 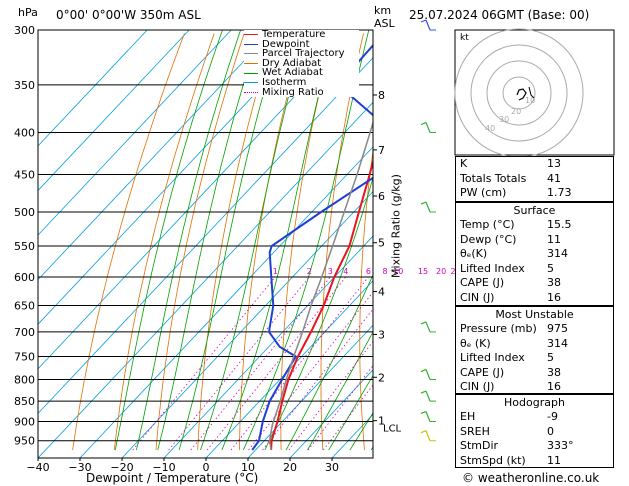 I want to click on legend-label: Dewpoint, so click(x=286, y=44).